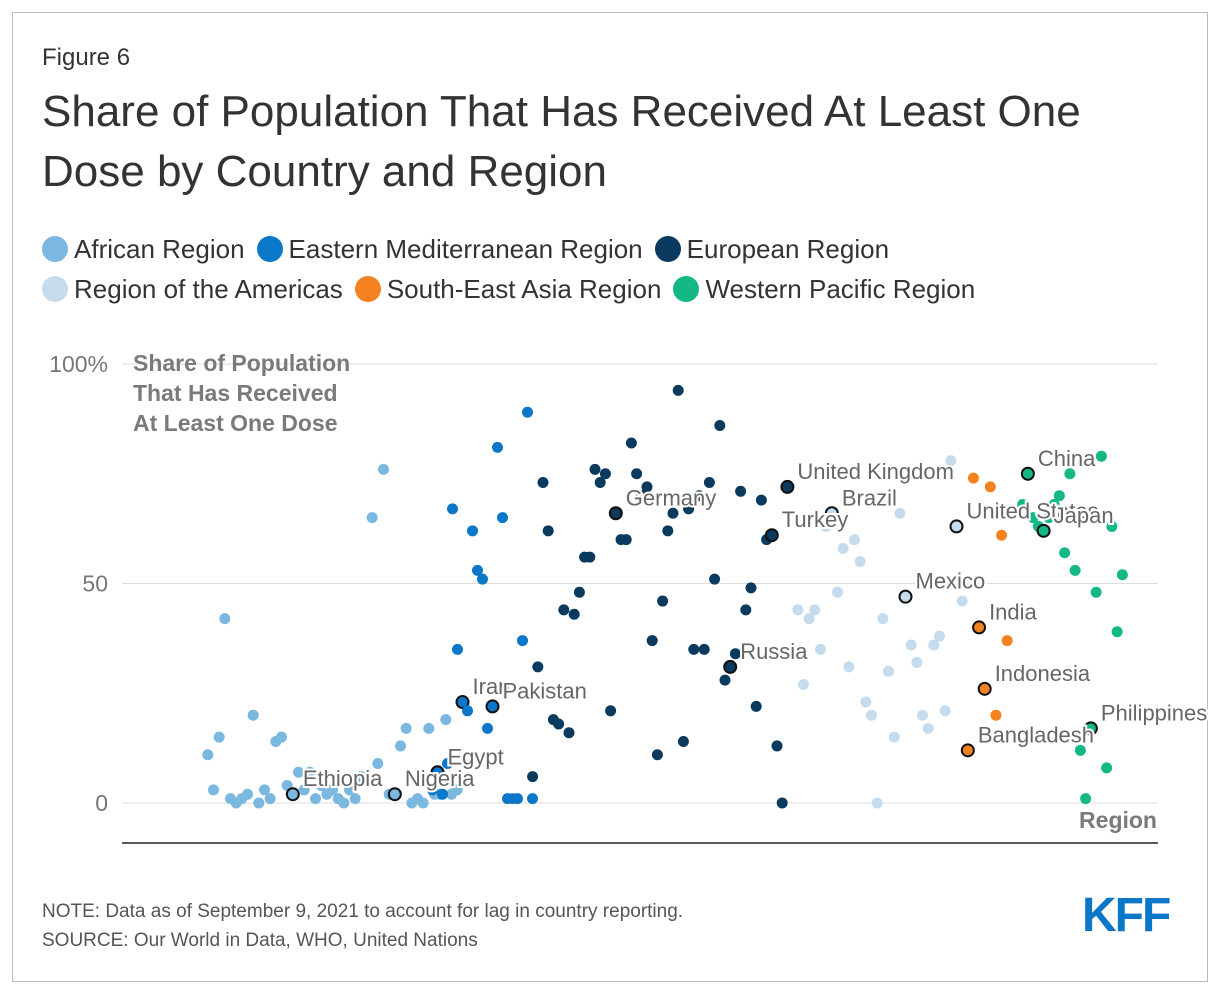 This screenshot has width=1220, height=1006. What do you see at coordinates (476, 756) in the screenshot?
I see `point-label: Egypt` at bounding box center [476, 756].